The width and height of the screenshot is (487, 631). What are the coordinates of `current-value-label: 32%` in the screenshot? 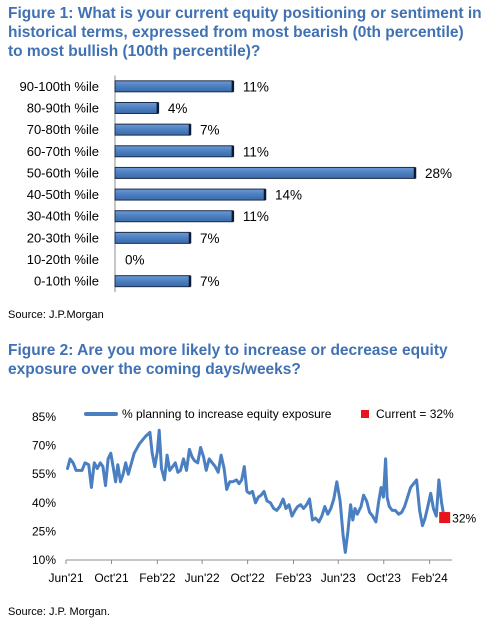 It's located at (464, 519).